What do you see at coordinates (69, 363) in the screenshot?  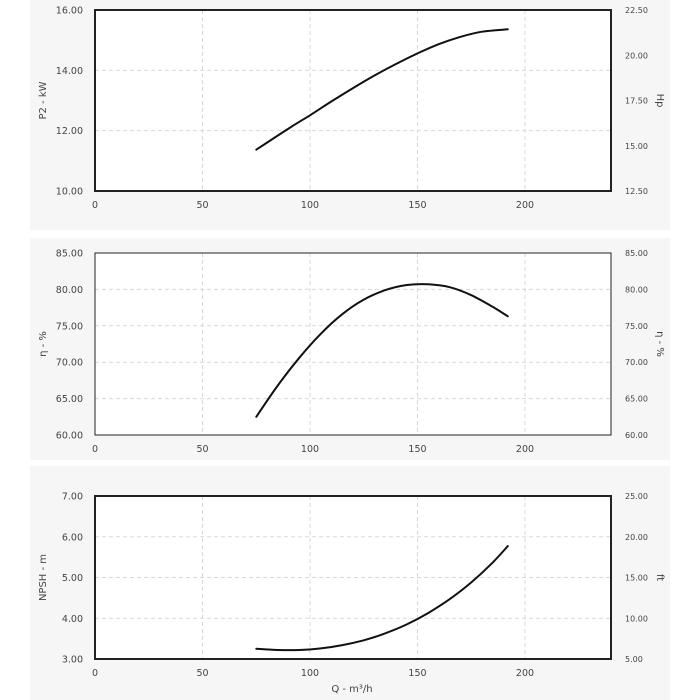 I see `efficiency-y-tick-label: 70.00` at bounding box center [69, 363].